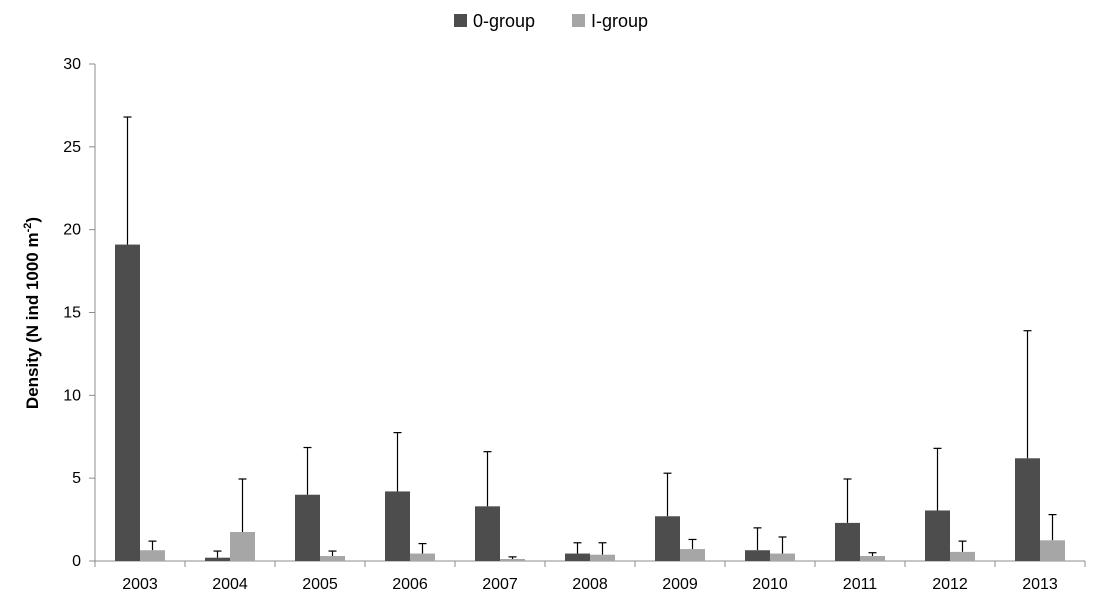  I want to click on bar-0-group-2007, so click(487, 533).